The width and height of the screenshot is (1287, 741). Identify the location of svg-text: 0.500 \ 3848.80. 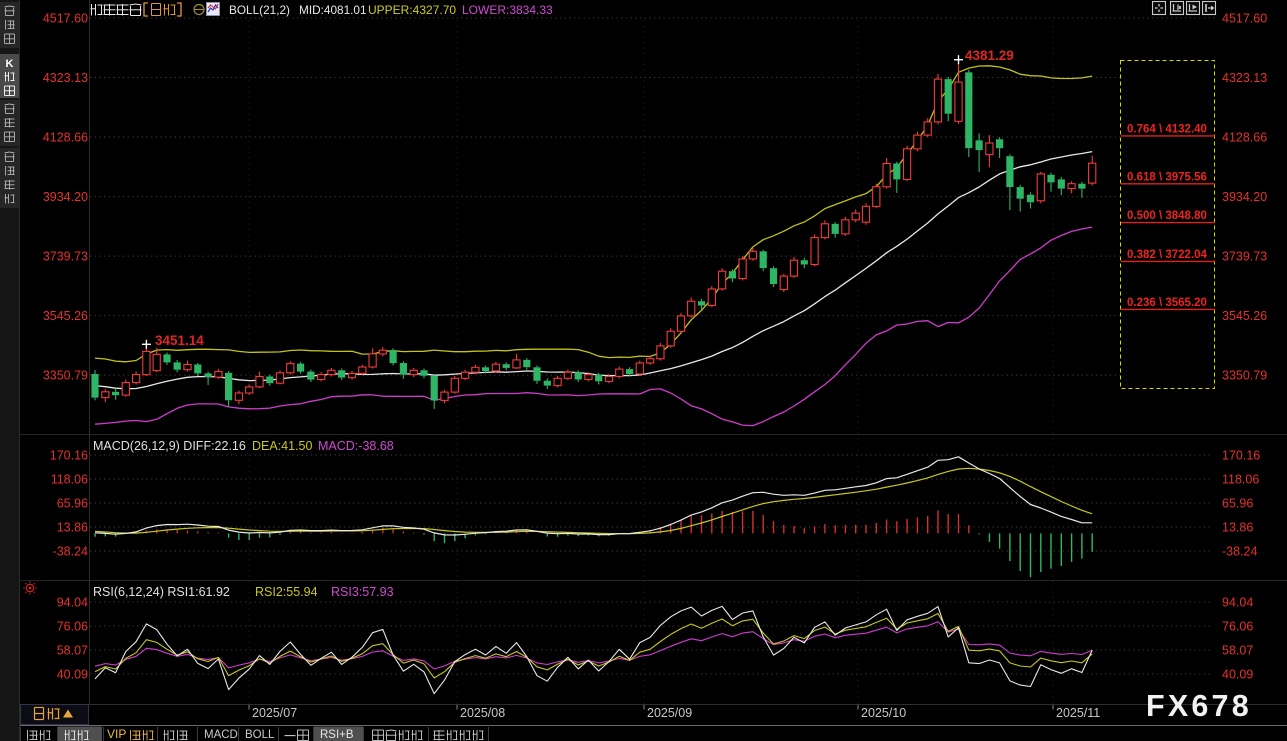
(1167, 216).